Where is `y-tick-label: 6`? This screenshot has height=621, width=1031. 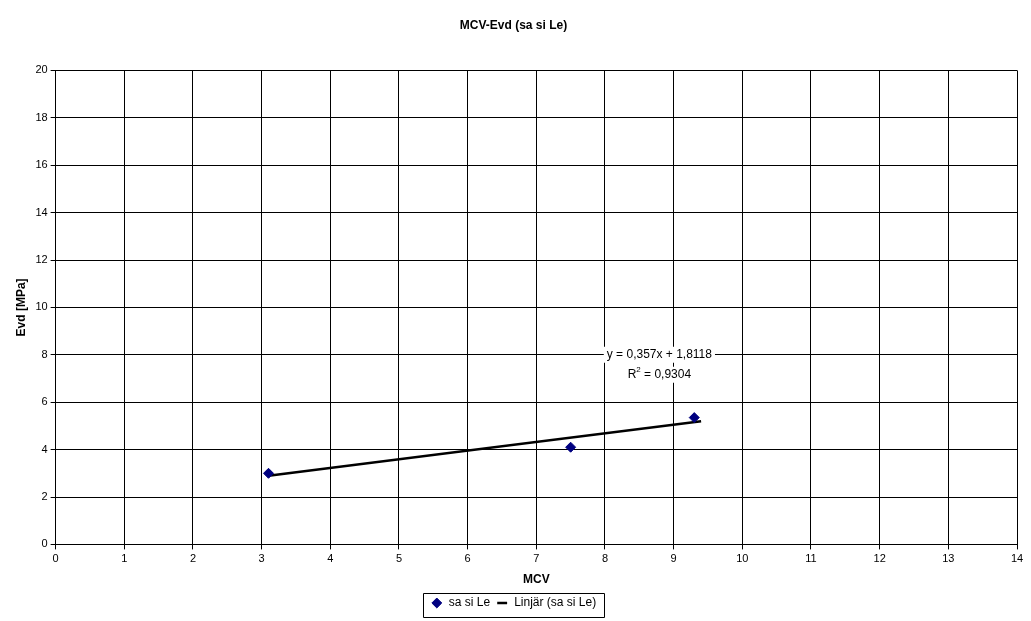
y-tick-label: 6 is located at coordinates (44, 401).